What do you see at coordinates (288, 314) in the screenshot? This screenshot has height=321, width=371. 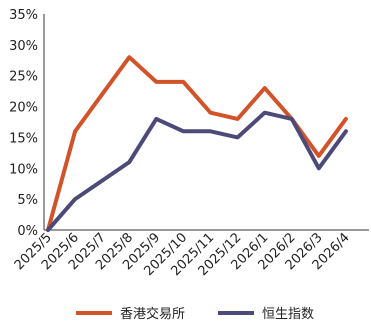 I see `legend-label-hsi: 恒生指数` at bounding box center [288, 314].